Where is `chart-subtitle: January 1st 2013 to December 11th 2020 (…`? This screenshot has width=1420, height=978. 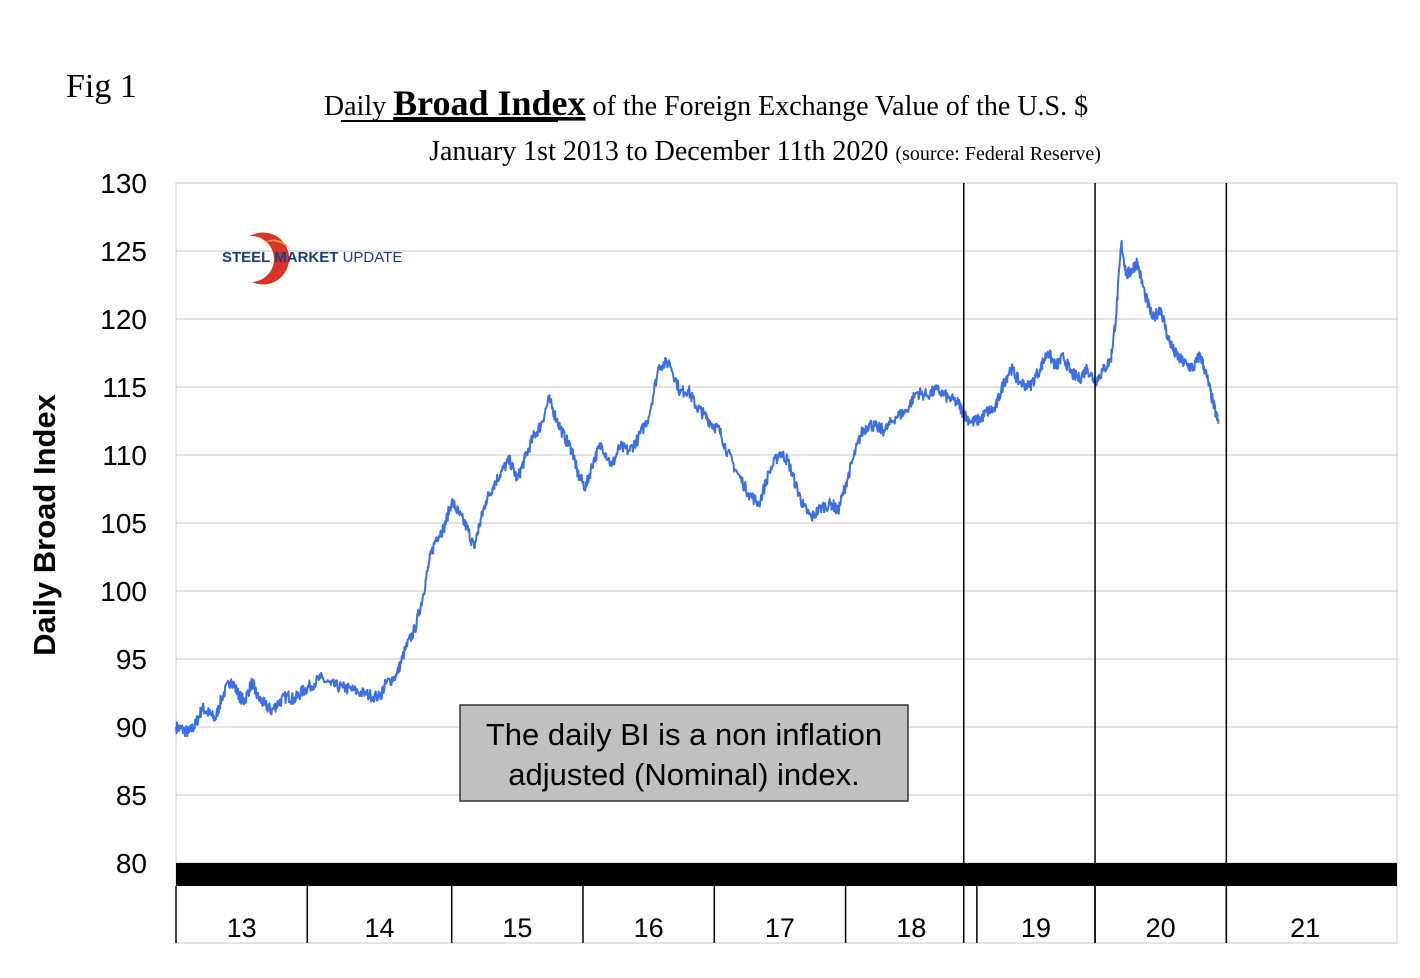
chart-subtitle: January 1st 2013 to December 11th 2020 (… is located at coordinates (765, 151).